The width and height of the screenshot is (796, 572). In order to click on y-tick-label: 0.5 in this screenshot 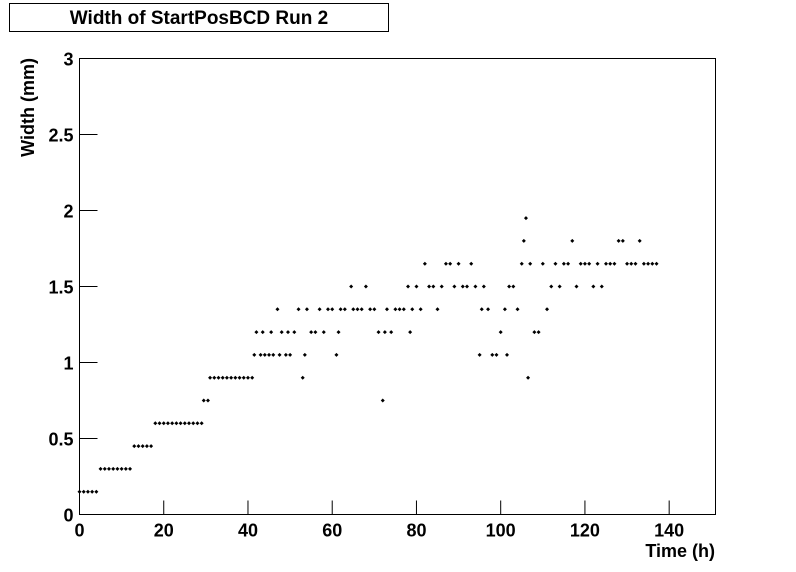, I will do `click(60, 440)`.